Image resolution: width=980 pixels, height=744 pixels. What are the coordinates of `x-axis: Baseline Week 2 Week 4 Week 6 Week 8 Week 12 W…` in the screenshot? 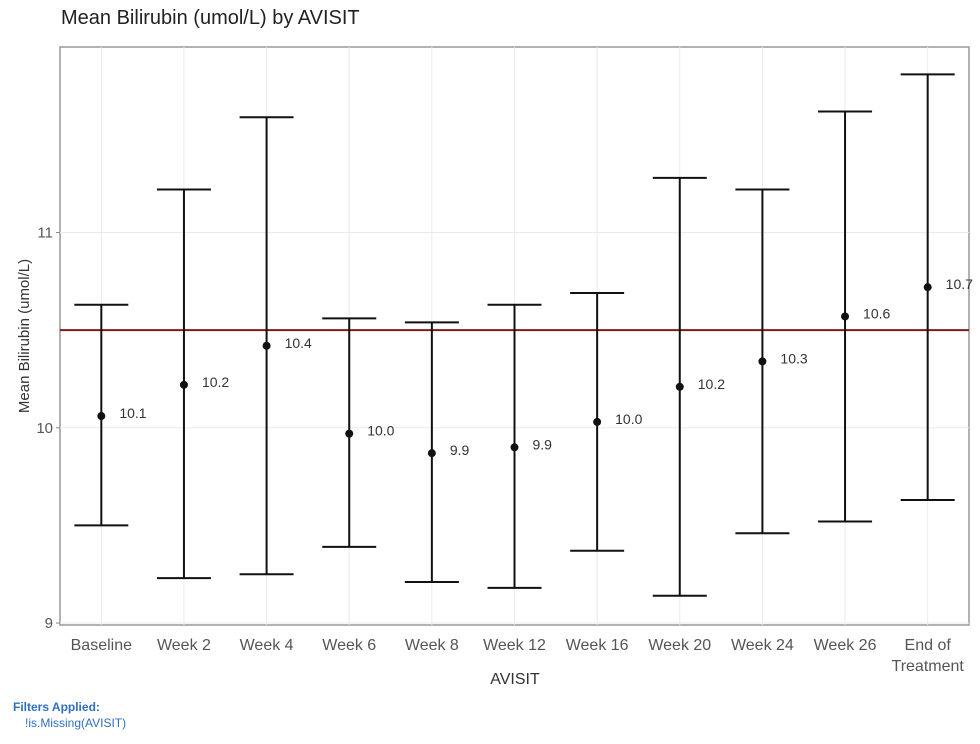 It's located at (518, 656).